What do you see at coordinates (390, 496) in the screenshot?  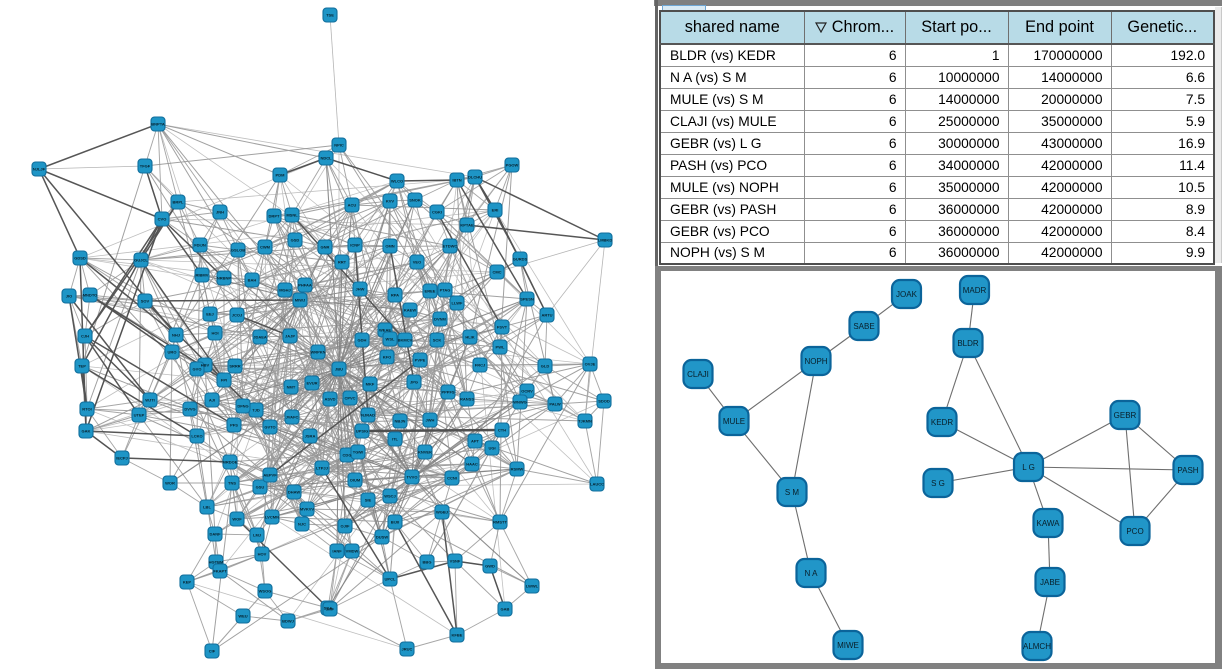 I see `svg-text: WSCJ` at bounding box center [390, 496].